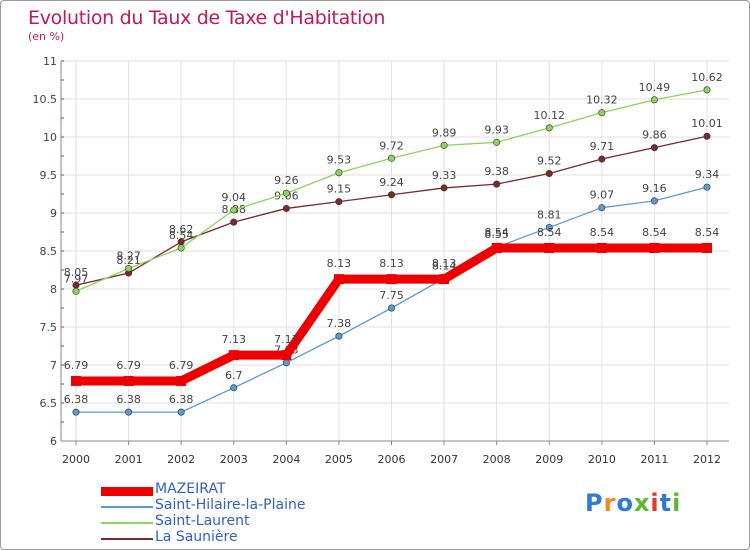 This screenshot has width=750, height=550. Describe the element at coordinates (339, 189) in the screenshot. I see `data-label: 9.15` at that location.